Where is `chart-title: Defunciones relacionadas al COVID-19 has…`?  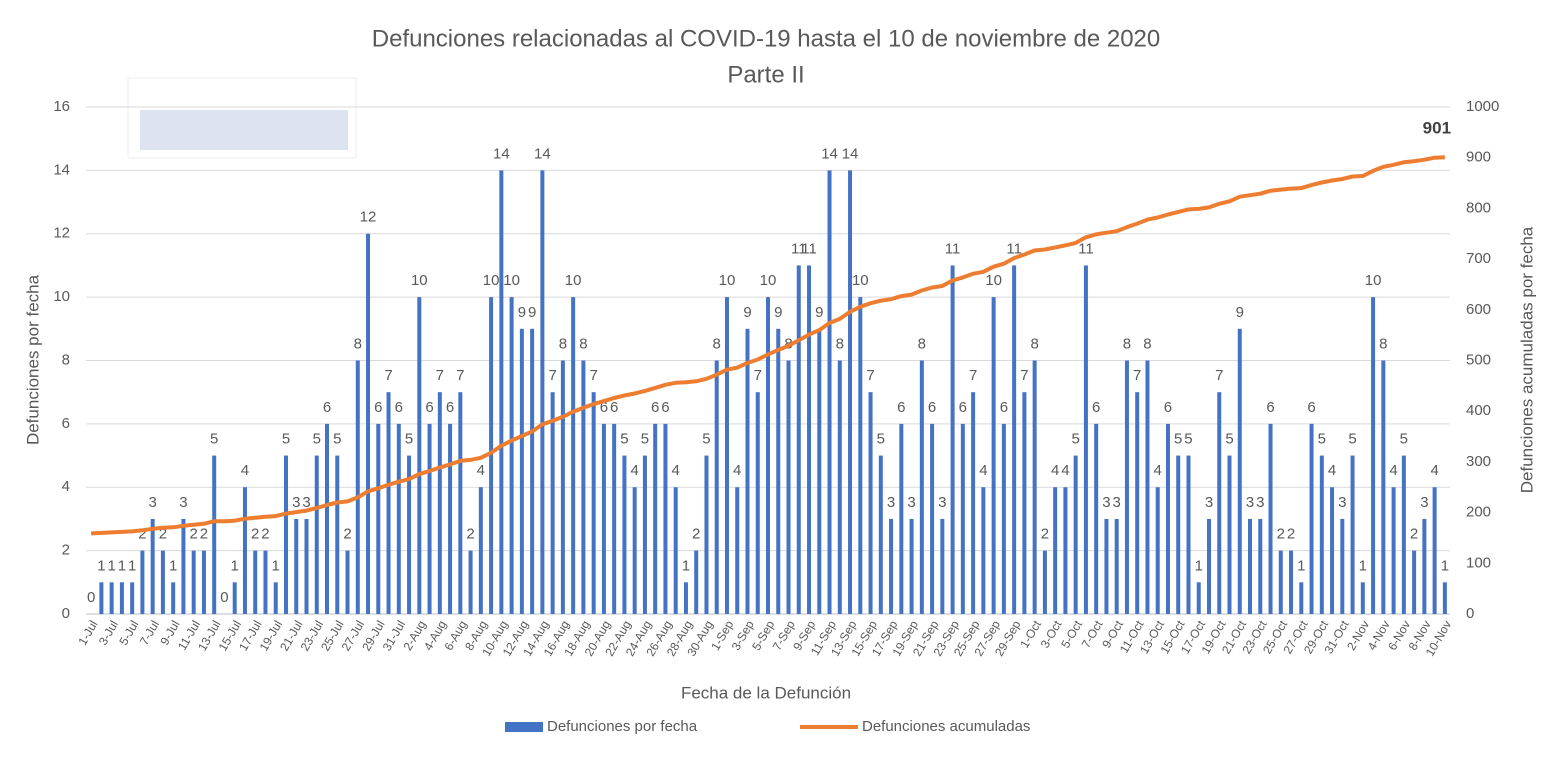 chart-title: Defunciones relacionadas al COVID-19 has… is located at coordinates (766, 38).